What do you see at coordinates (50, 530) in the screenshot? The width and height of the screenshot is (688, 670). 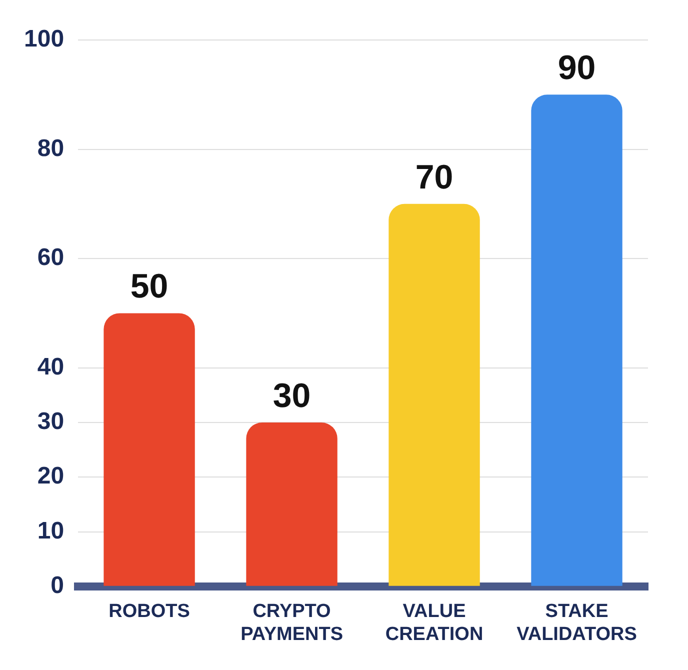 I see `y-tick-label: 10` at bounding box center [50, 530].